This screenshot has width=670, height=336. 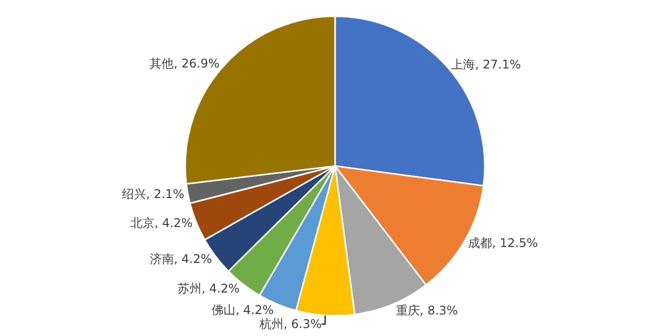 I want to click on slice-label: 重庆, 8.3%, so click(x=427, y=310).